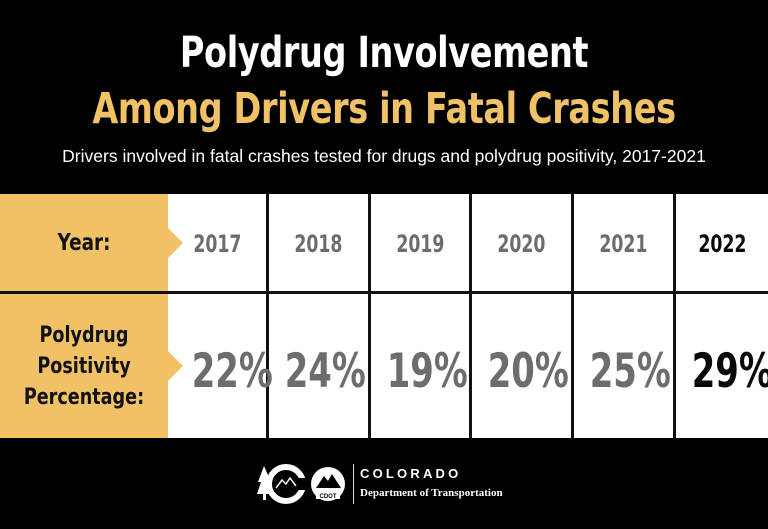 The width and height of the screenshot is (768, 529). What do you see at coordinates (528, 371) in the screenshot?
I see `pct-cell-2020: 20%` at bounding box center [528, 371].